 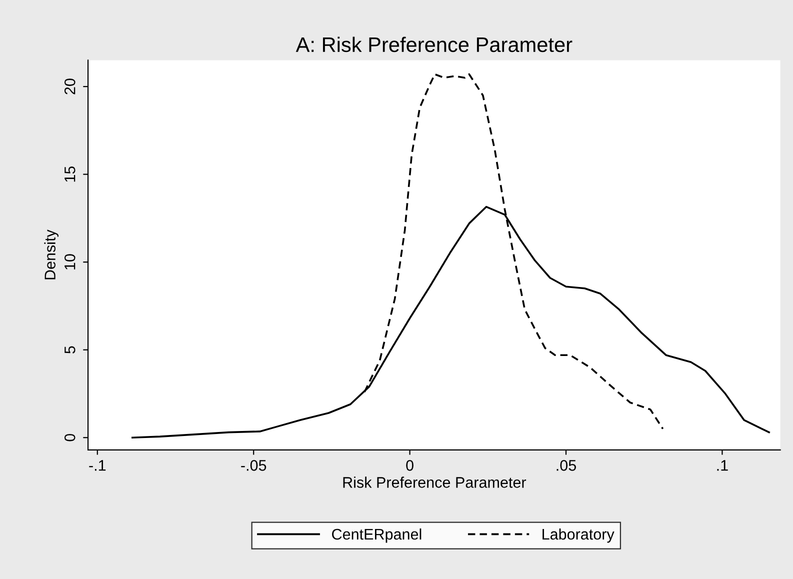 What do you see at coordinates (434, 44) in the screenshot?
I see `chart-title: A: Risk Preference Parameter` at bounding box center [434, 44].